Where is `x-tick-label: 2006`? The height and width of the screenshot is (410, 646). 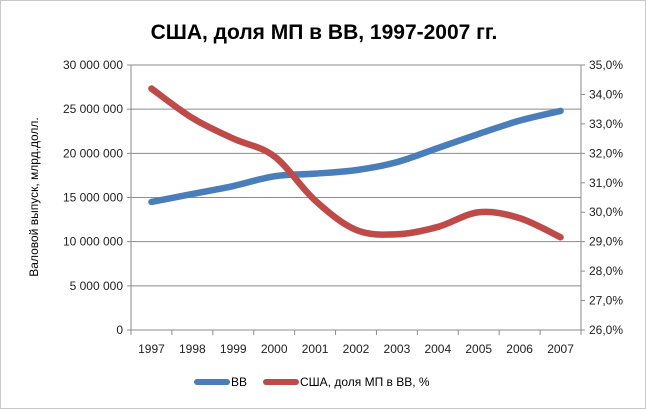
x-tick-label: 2006 is located at coordinates (519, 349).